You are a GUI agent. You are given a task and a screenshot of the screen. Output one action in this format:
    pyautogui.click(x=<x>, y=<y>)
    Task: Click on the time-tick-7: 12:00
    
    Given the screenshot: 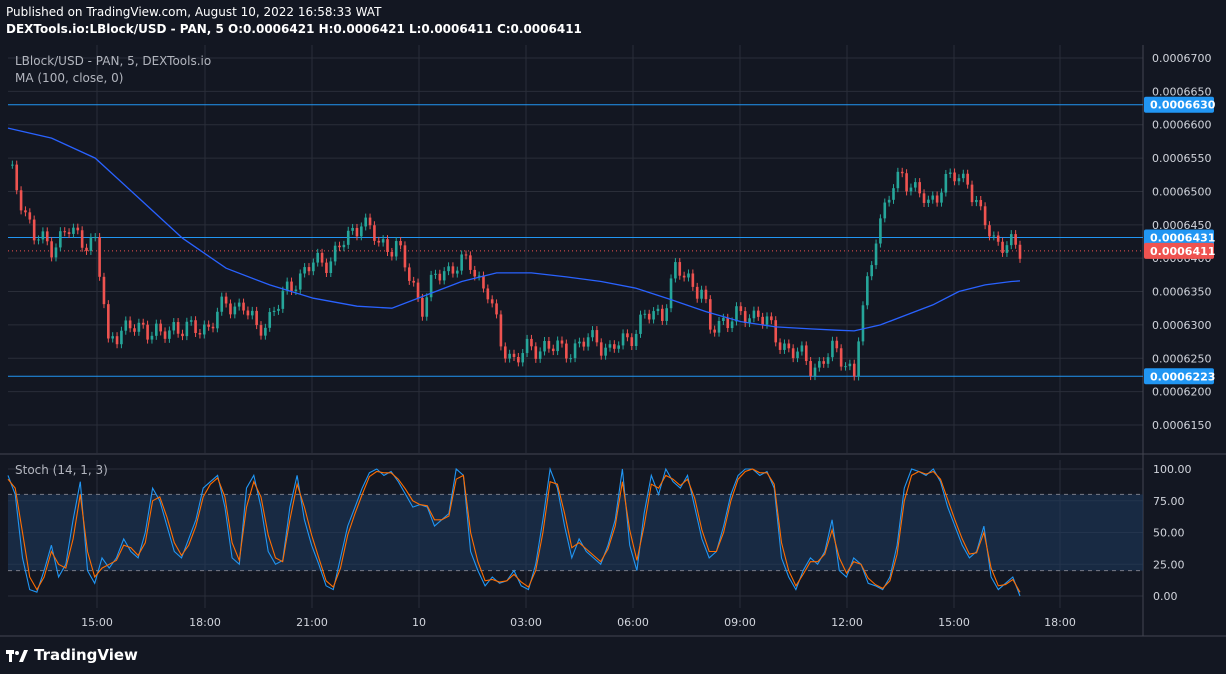 What is the action you would take?
    pyautogui.click(x=847, y=622)
    